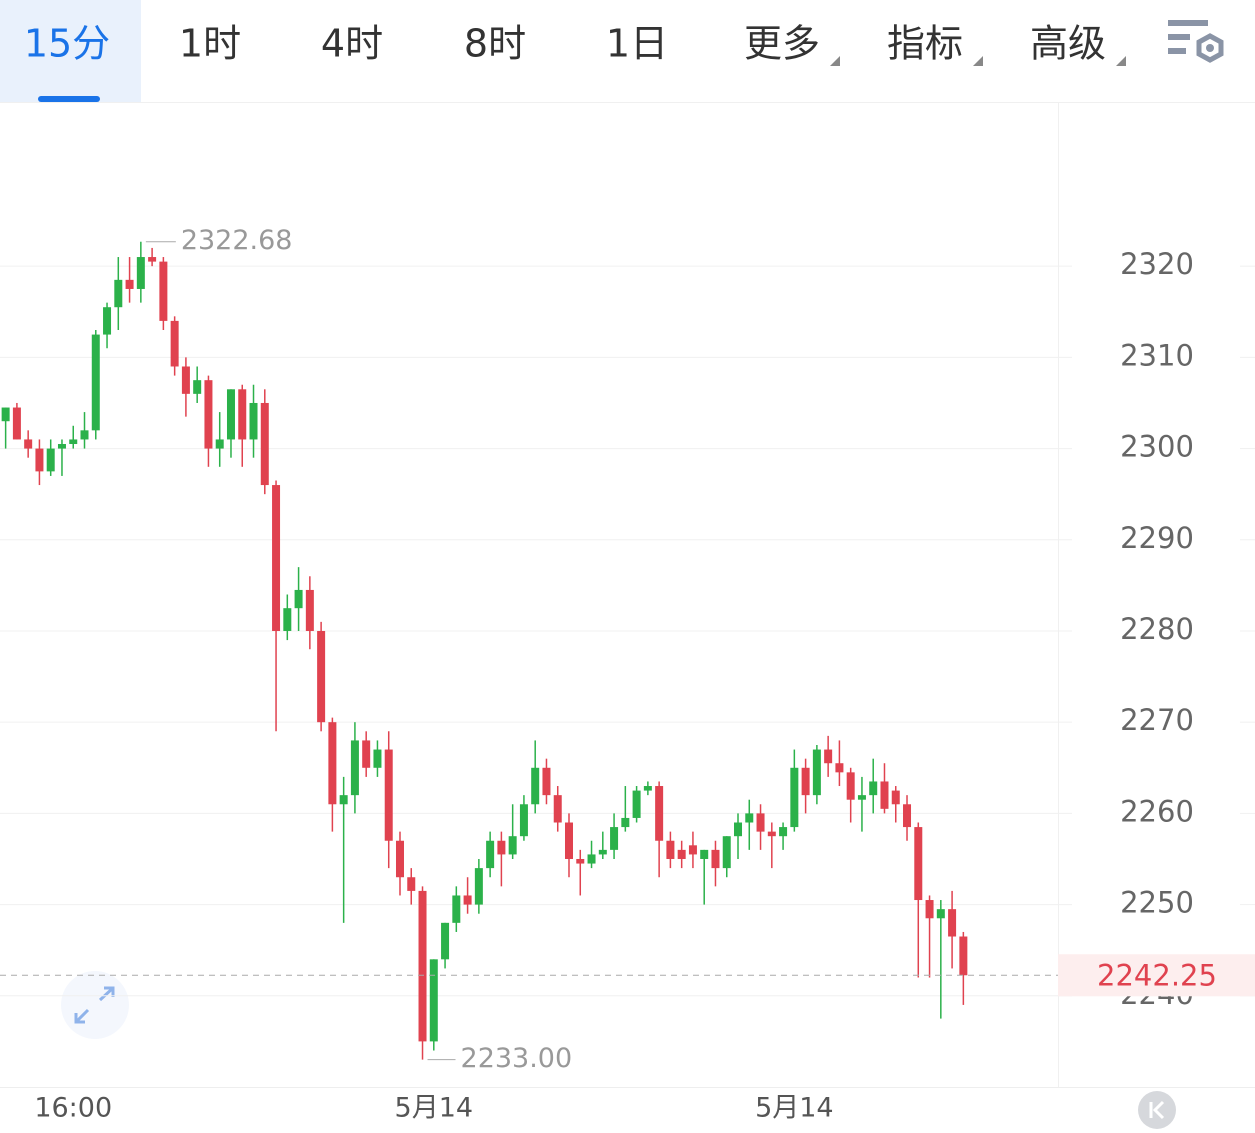  Describe the element at coordinates (1157, 538) in the screenshot. I see `y-tick-label: 2290` at that location.